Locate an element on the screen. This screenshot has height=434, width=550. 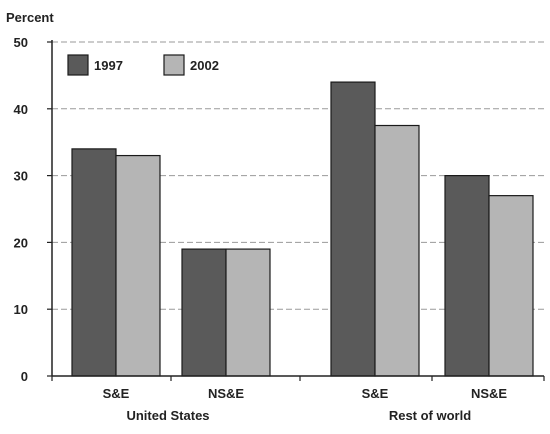
x-tick-labels: S&E NS&E S&E NS&E United States Rest of world is located at coordinates (305, 404).